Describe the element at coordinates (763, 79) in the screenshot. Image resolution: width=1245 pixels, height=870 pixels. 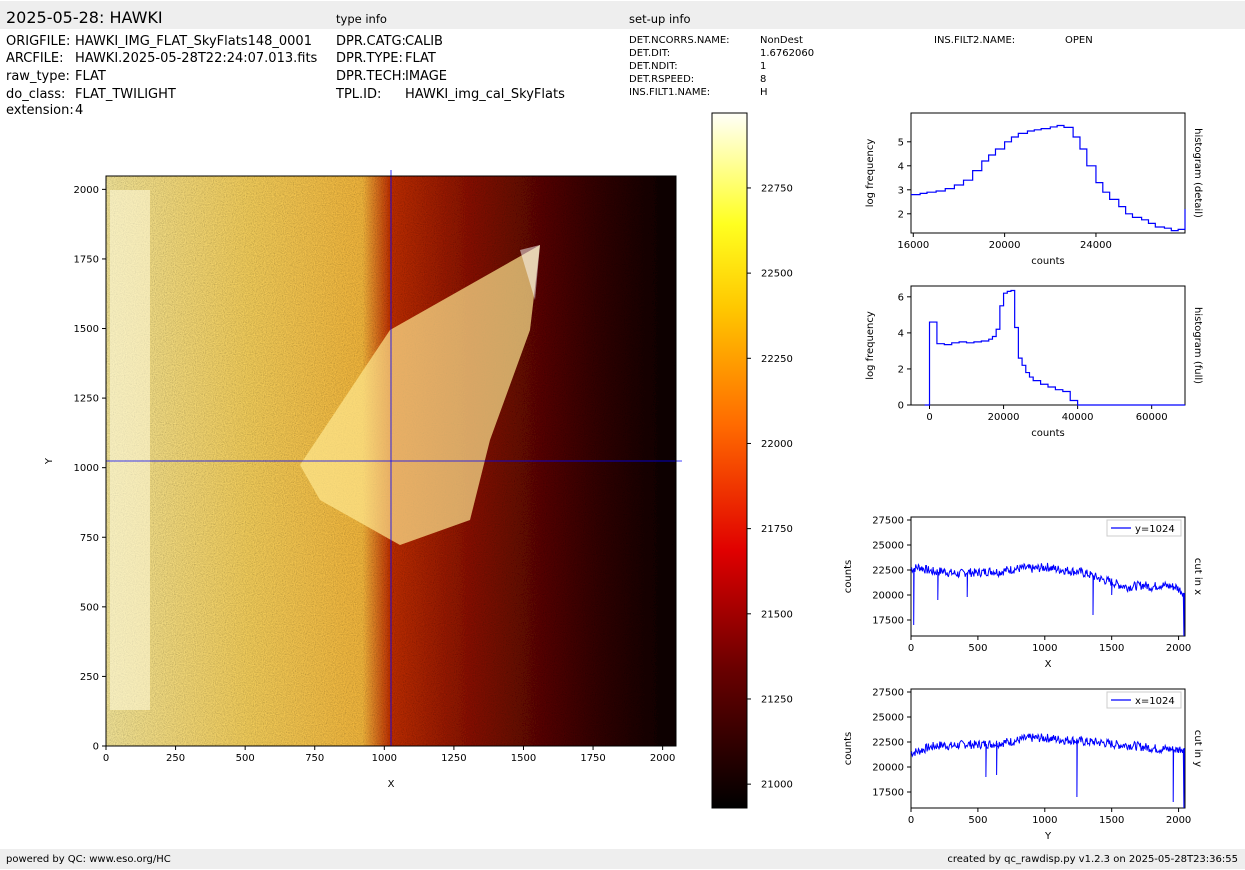
I see `setup-info-value: 8` at that location.